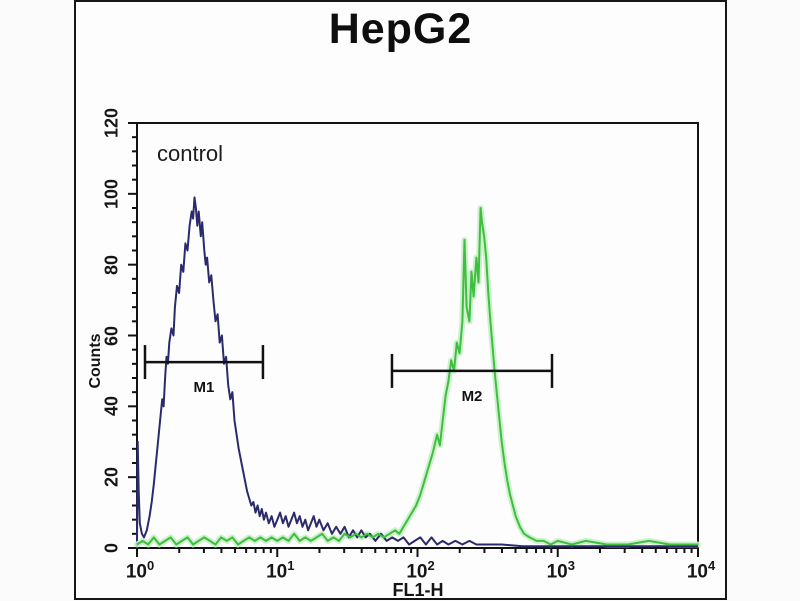 Image resolution: width=800 pixels, height=601 pixels. I want to click on y-tick-label: 0, so click(111, 548).